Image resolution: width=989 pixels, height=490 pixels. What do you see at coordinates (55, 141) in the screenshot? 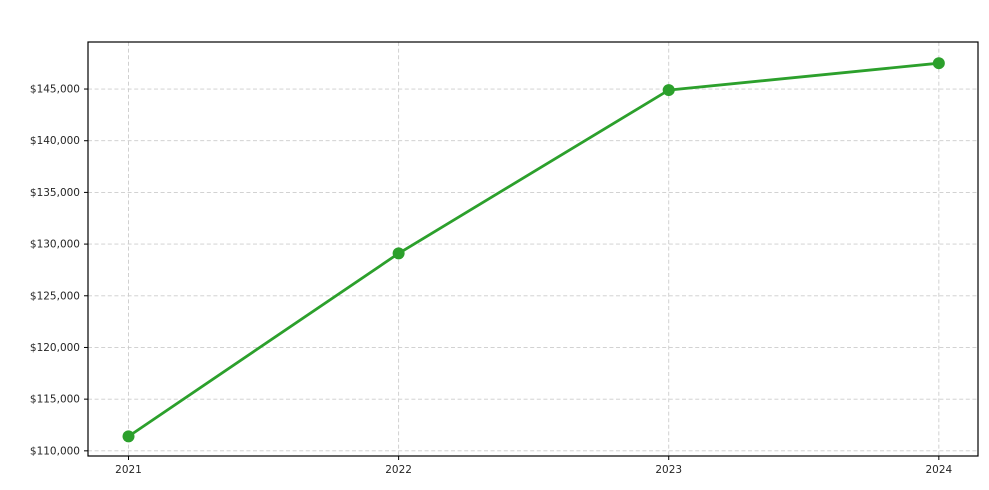
I see `y-tick-label: $140,000` at bounding box center [55, 141].